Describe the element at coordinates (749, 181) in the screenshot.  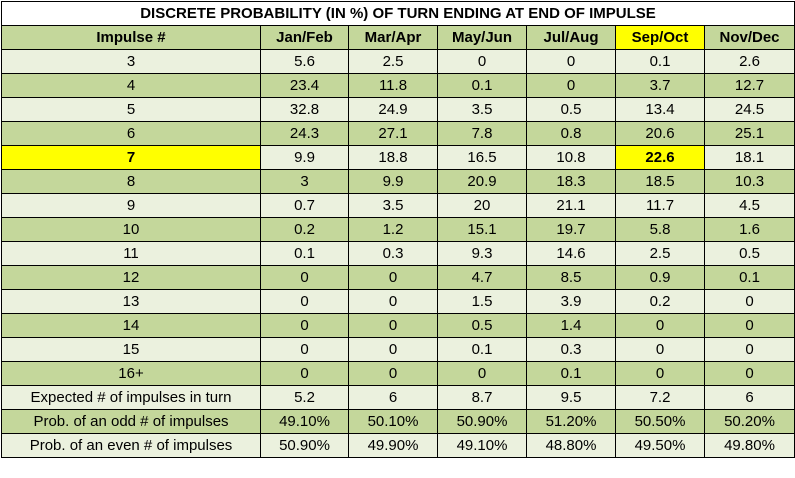
I see `table-cell: 10.3` at that location.